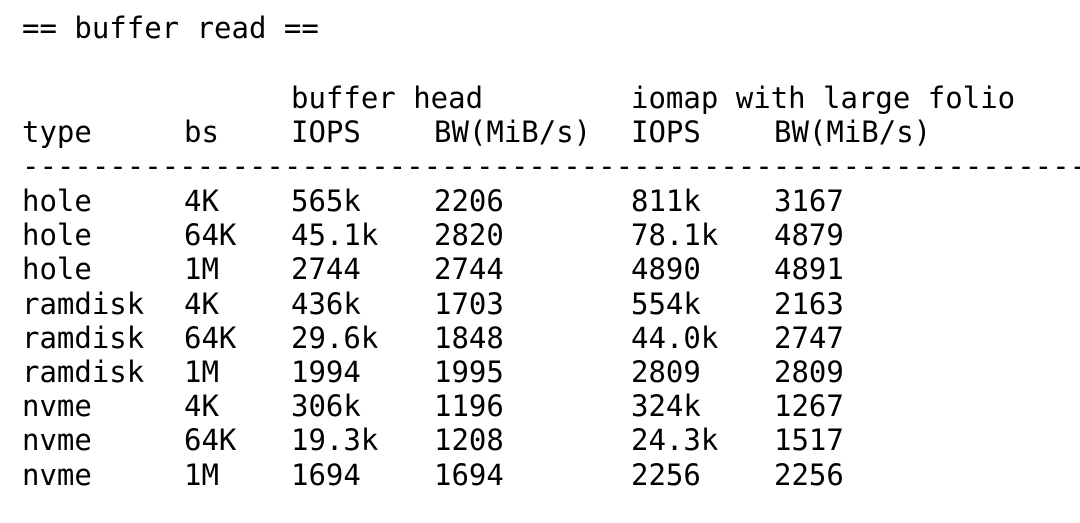  I want to click on cell-iops-iomap: 24.3k, so click(675, 440).